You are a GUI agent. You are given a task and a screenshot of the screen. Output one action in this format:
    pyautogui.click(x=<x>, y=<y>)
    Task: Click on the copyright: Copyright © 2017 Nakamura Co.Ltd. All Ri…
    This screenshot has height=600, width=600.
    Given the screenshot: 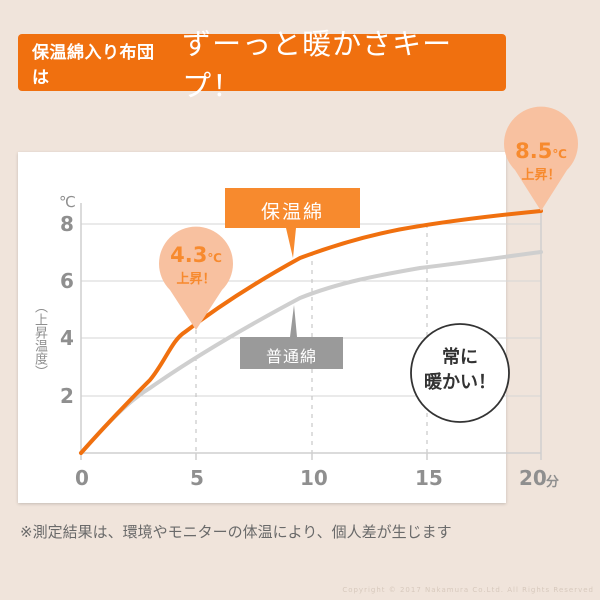 What is the action you would take?
    pyautogui.click(x=468, y=590)
    